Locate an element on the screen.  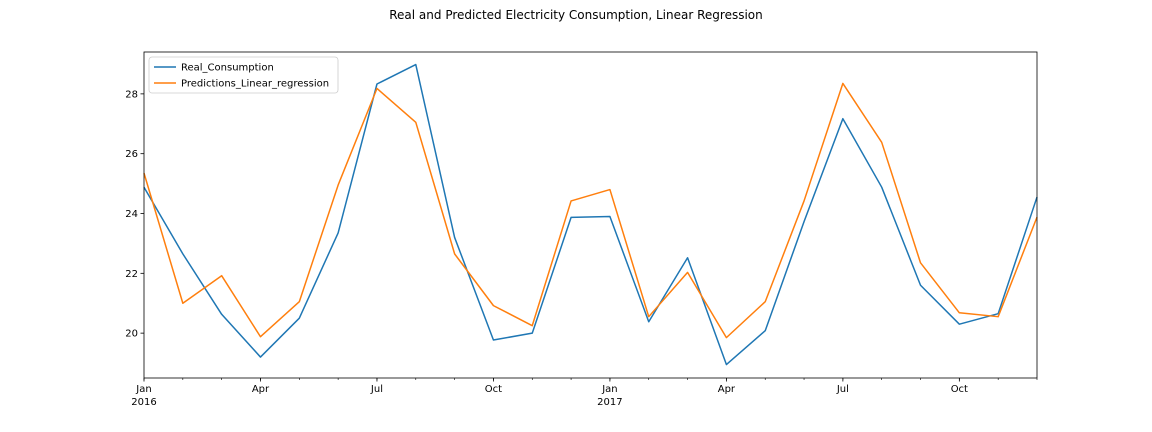
y-tick-label: 24 is located at coordinates (131, 214).